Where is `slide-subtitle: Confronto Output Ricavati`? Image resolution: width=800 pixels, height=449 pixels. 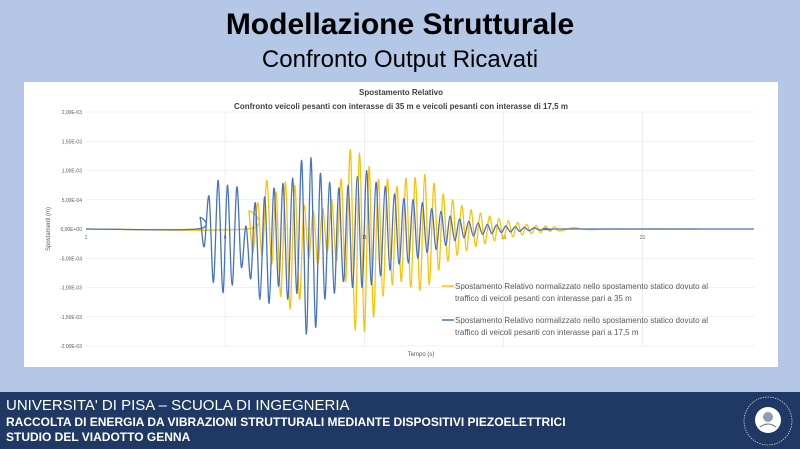
slide-subtitle: Confronto Output Ricavati is located at coordinates (400, 59).